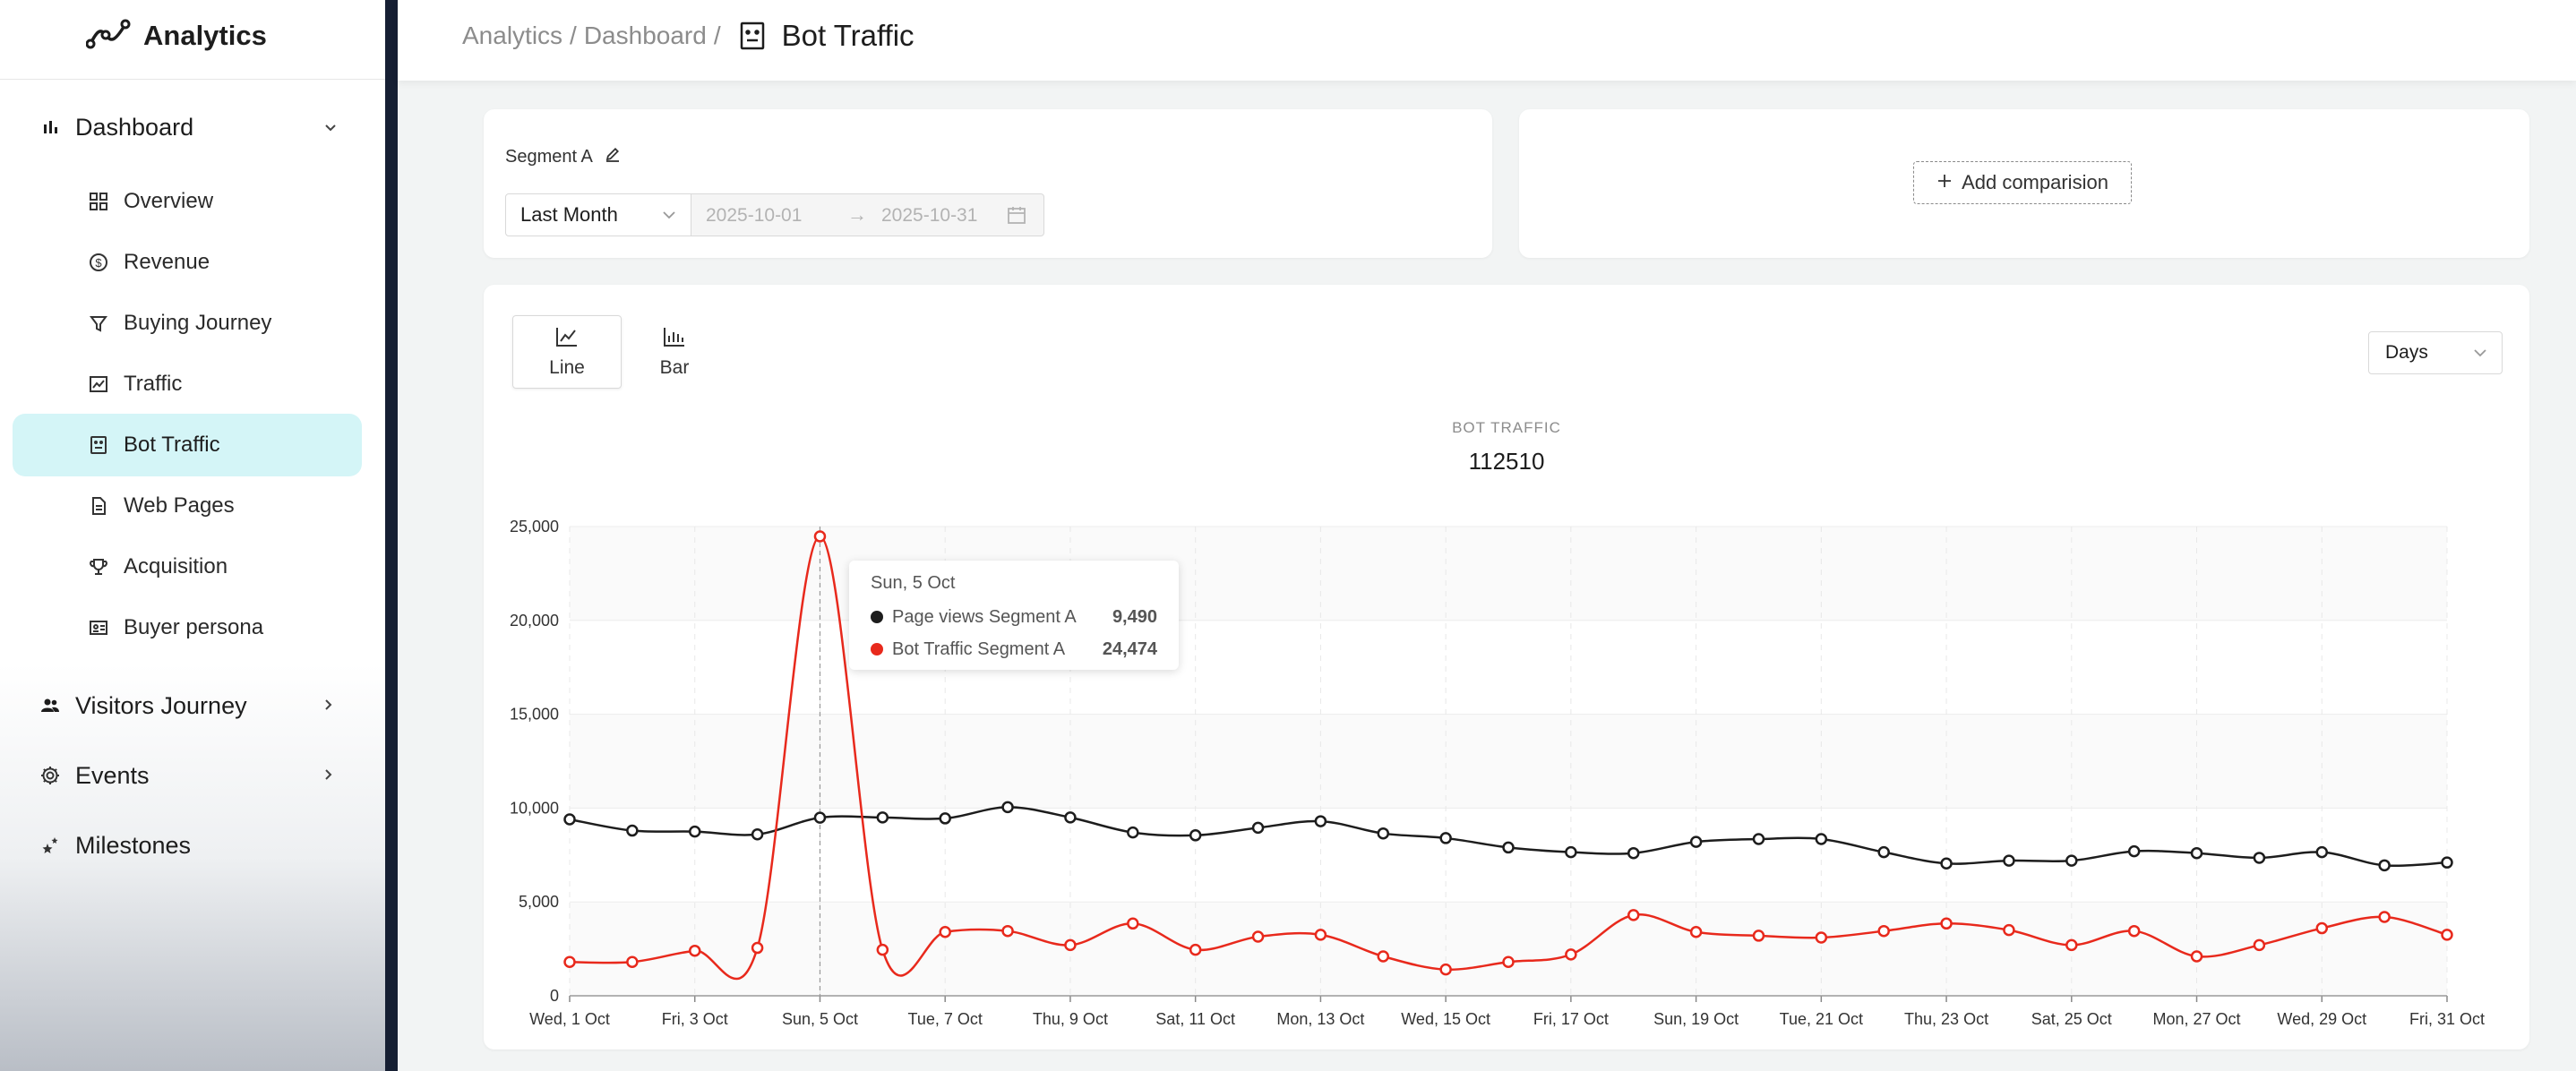  Describe the element at coordinates (613, 156) in the screenshot. I see `edit-icon` at that location.